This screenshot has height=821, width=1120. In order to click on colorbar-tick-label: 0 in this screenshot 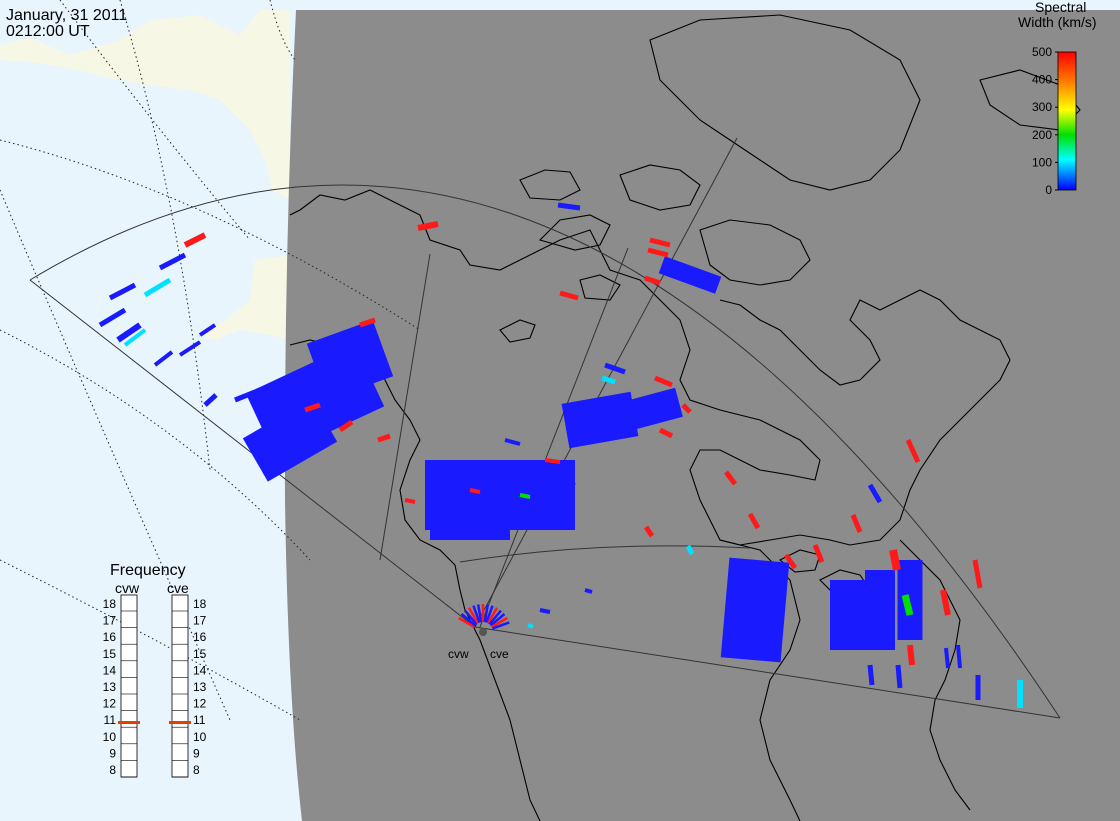, I will do `click(1048, 190)`.